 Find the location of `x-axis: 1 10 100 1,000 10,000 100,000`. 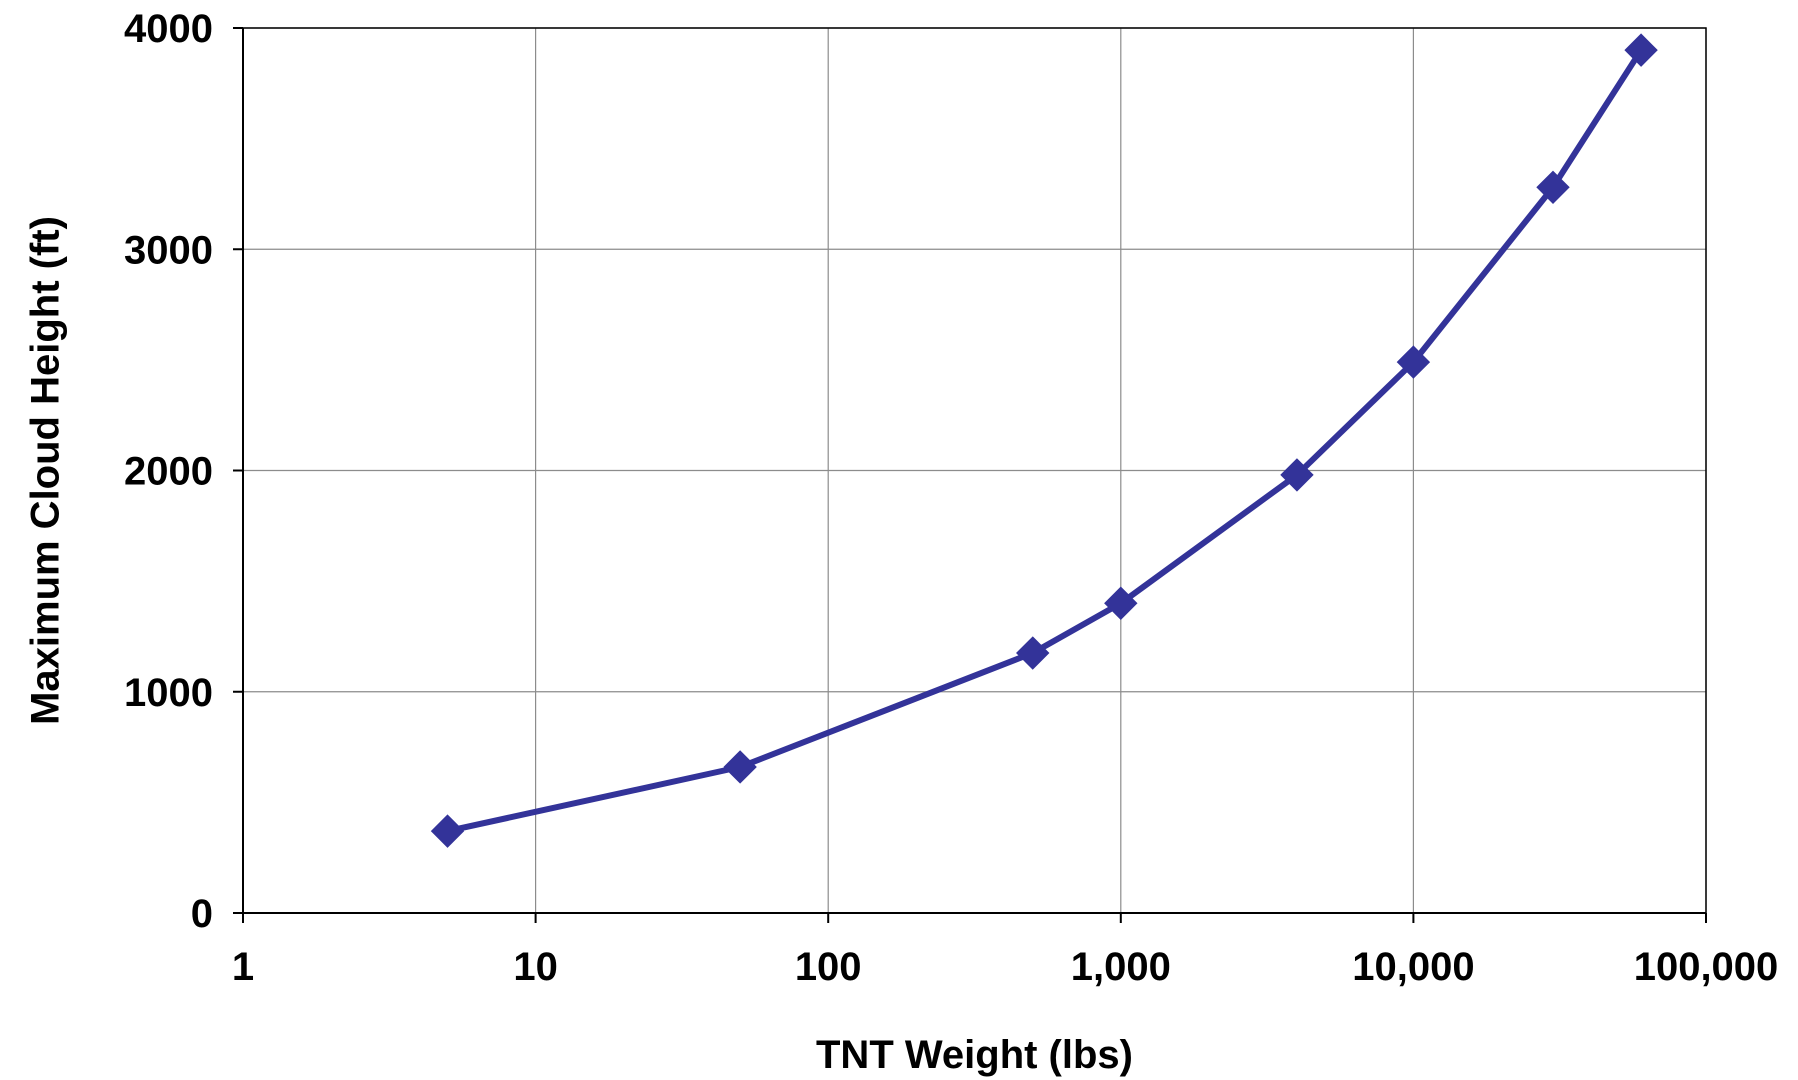

x-axis: 1 10 100 1,000 10,000 100,000 is located at coordinates (1005, 950).